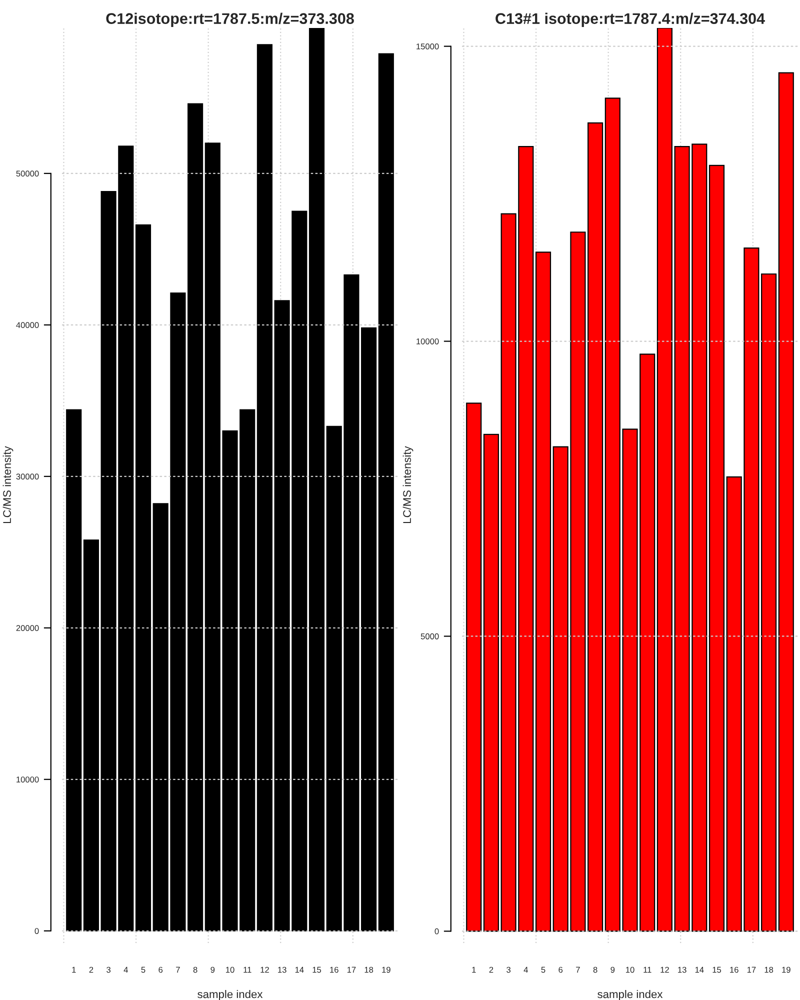 The image size is (800, 1000). What do you see at coordinates (27, 173) in the screenshot?
I see `y-tick-label: 50000` at bounding box center [27, 173].